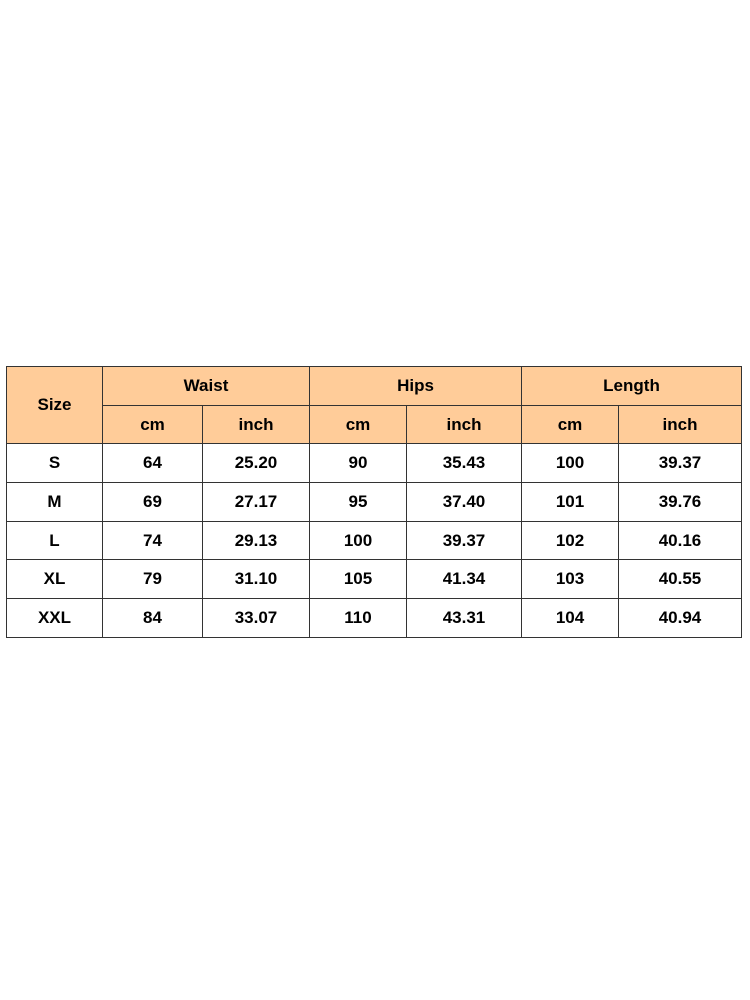  What do you see at coordinates (680, 618) in the screenshot?
I see `value-cell: 40.94` at bounding box center [680, 618].